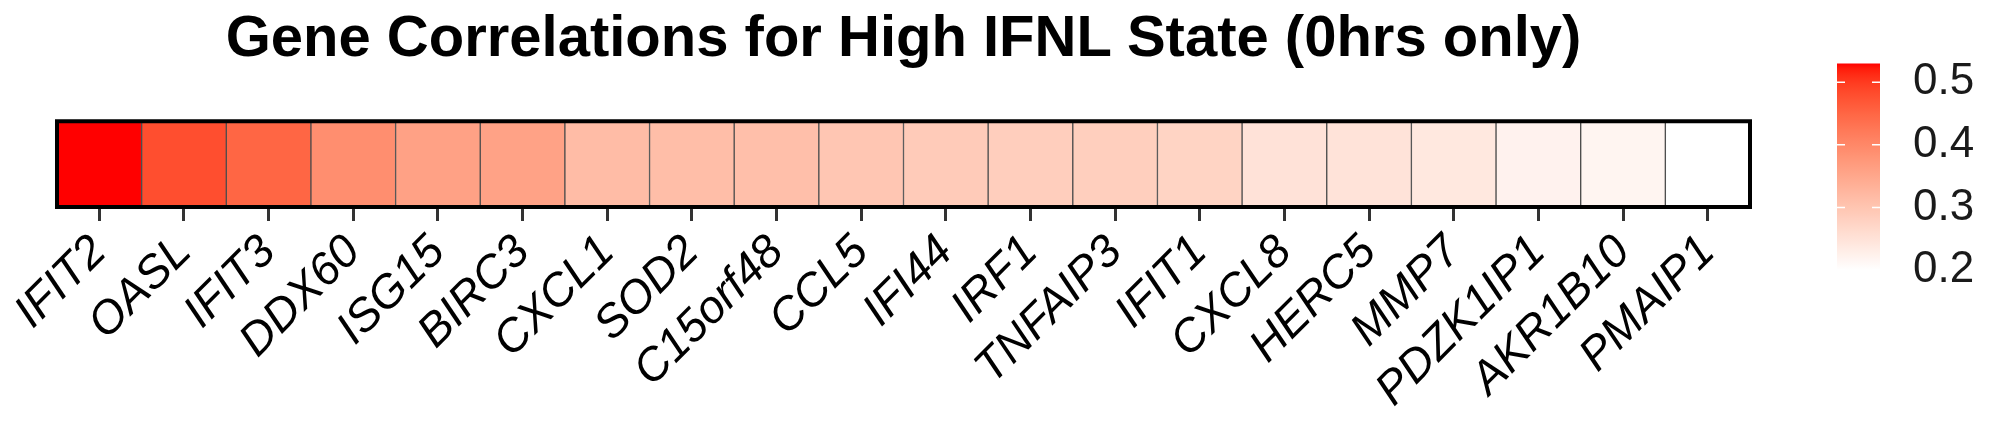 This screenshot has height=436, width=2000. What do you see at coordinates (1944, 267) in the screenshot?
I see `color-bar-label: 0.2` at bounding box center [1944, 267].